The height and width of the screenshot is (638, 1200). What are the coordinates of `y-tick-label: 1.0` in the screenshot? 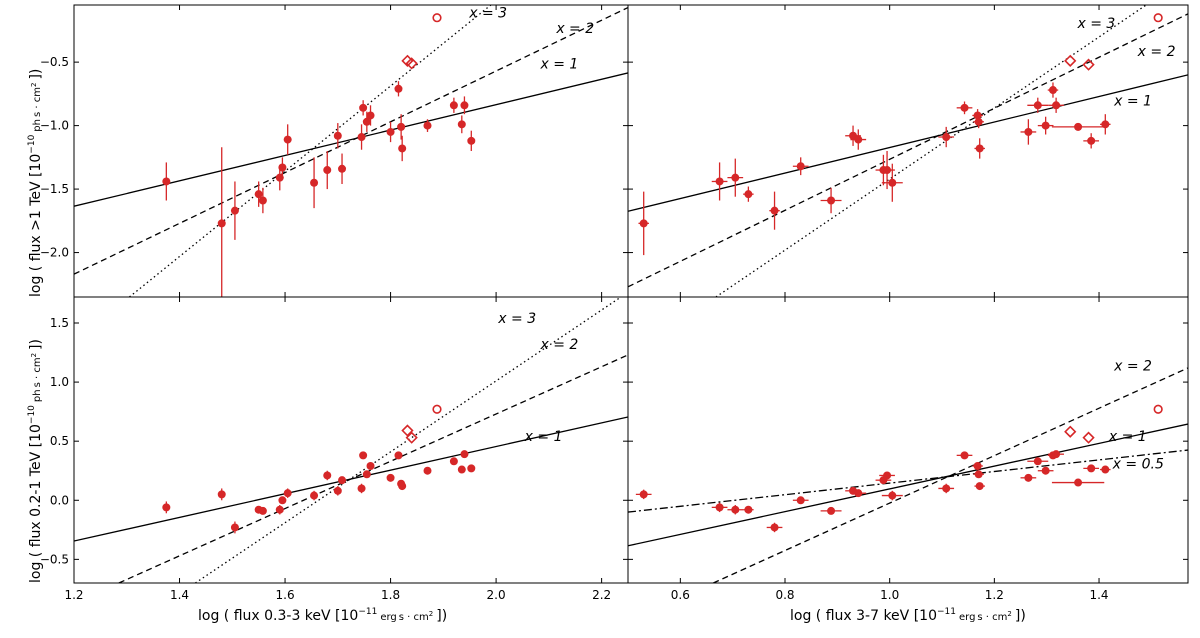 It's located at (59, 382).